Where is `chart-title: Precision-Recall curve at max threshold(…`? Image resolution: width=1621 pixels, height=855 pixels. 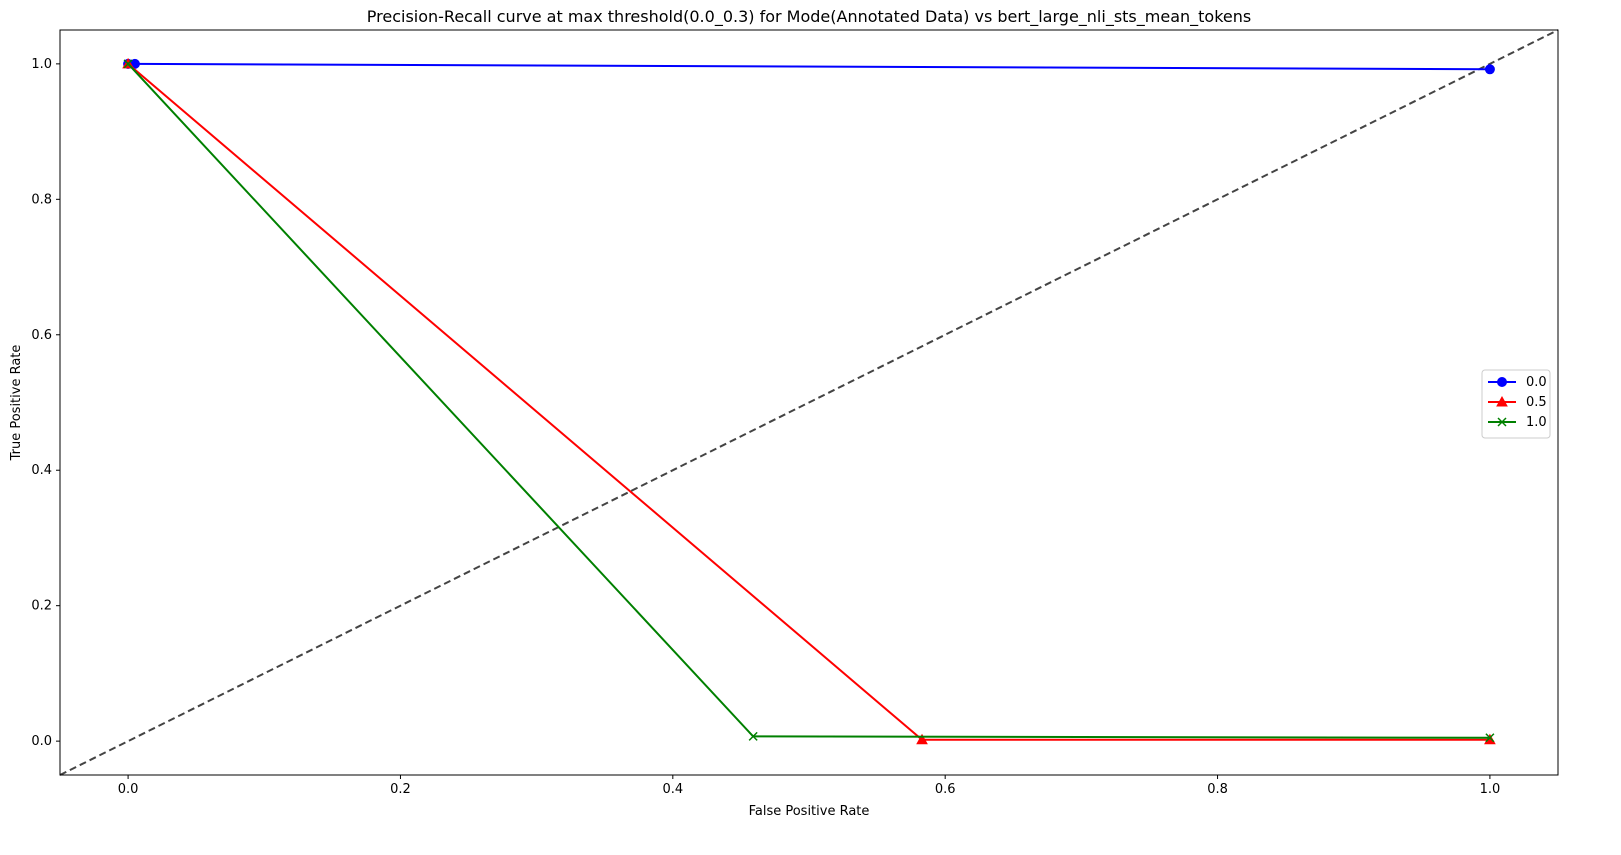 chart-title: Precision-Recall curve at max threshold(… is located at coordinates (809, 17).